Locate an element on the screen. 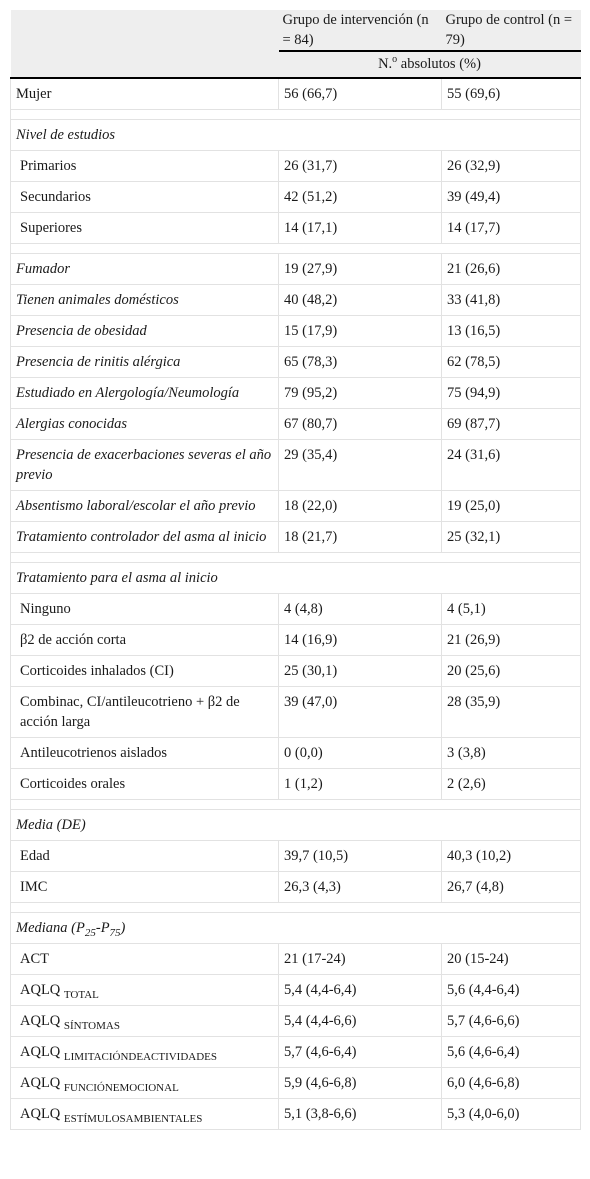 This screenshot has width=590, height=1179. row-label: Alergias conocidas is located at coordinates (144, 424).